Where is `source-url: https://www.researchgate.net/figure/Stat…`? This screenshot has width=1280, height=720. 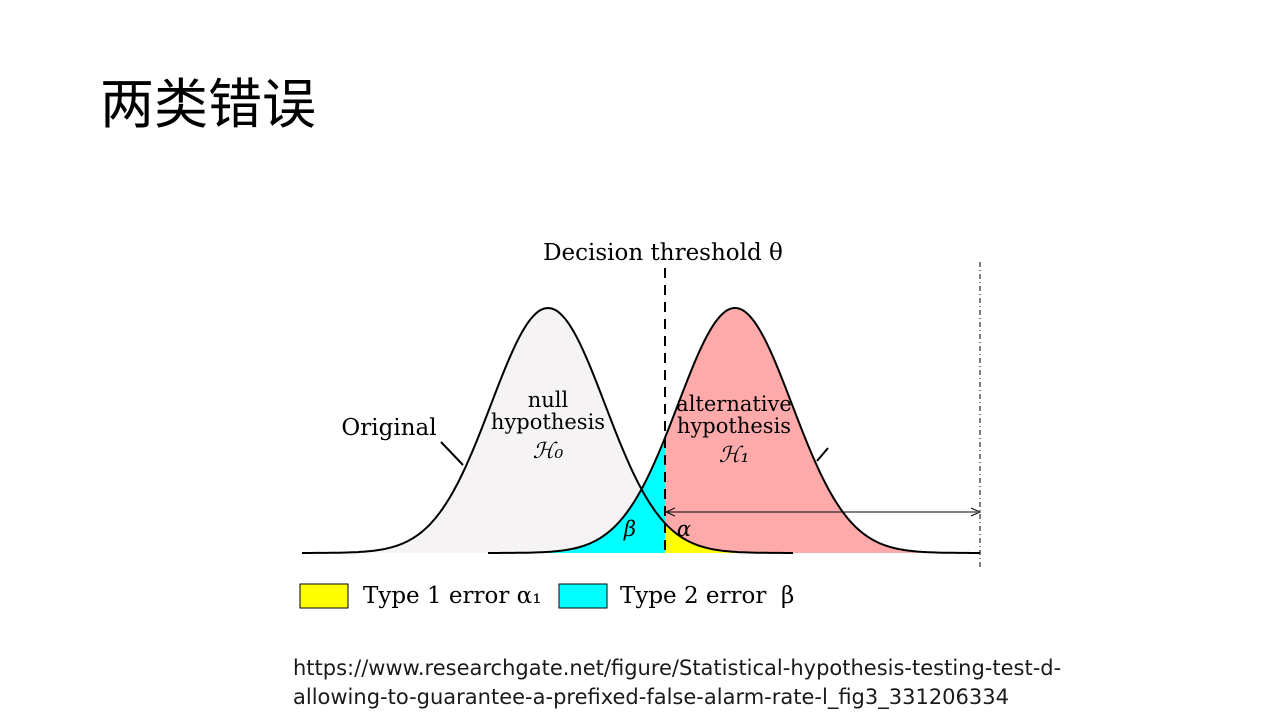
source-url: https://www.researchgate.net/figure/Stat… is located at coordinates (743, 683).